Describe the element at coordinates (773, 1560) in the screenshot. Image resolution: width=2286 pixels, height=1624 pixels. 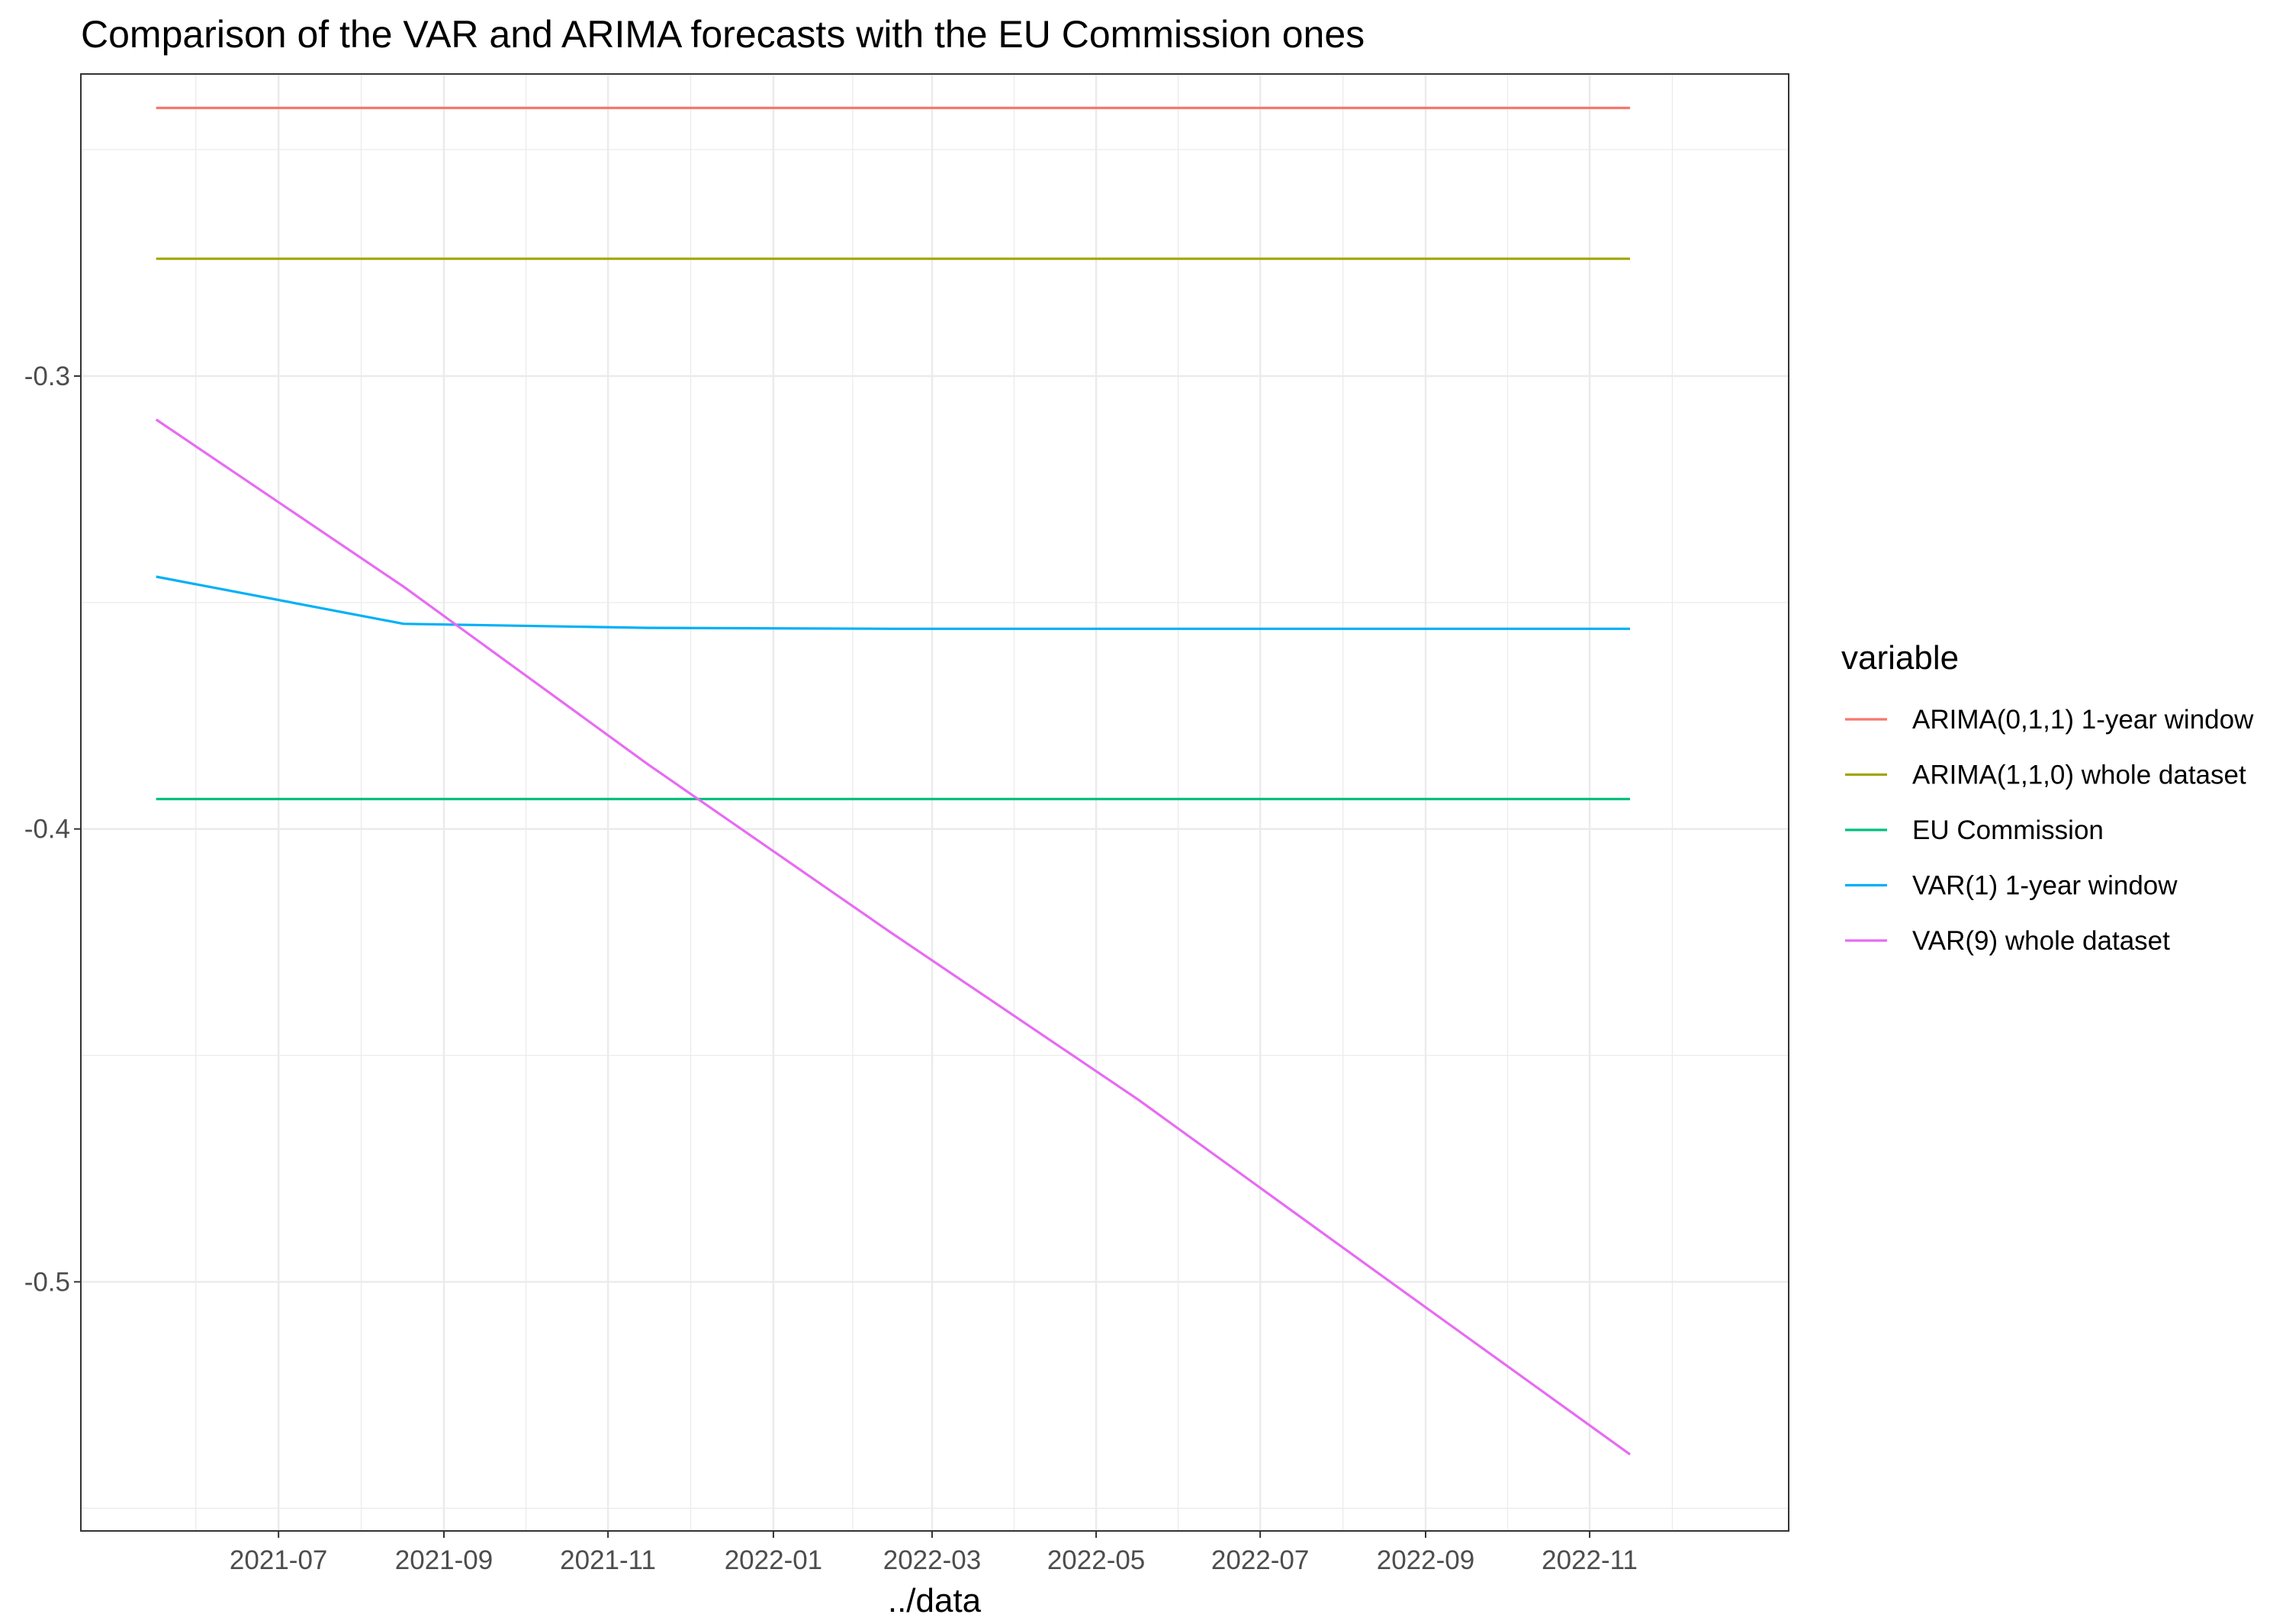
I see `x-tick-label: 2022-01` at that location.